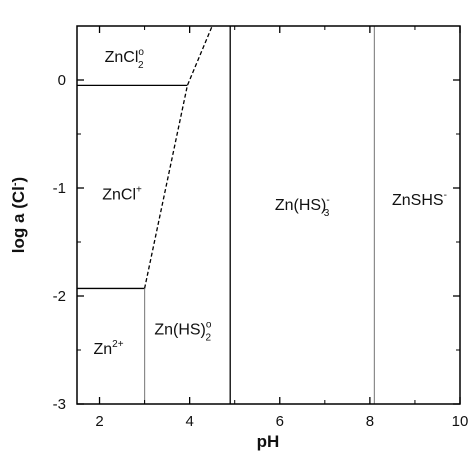 This screenshot has width=474, height=462. I want to click on x-tick-label: 8, so click(370, 421).